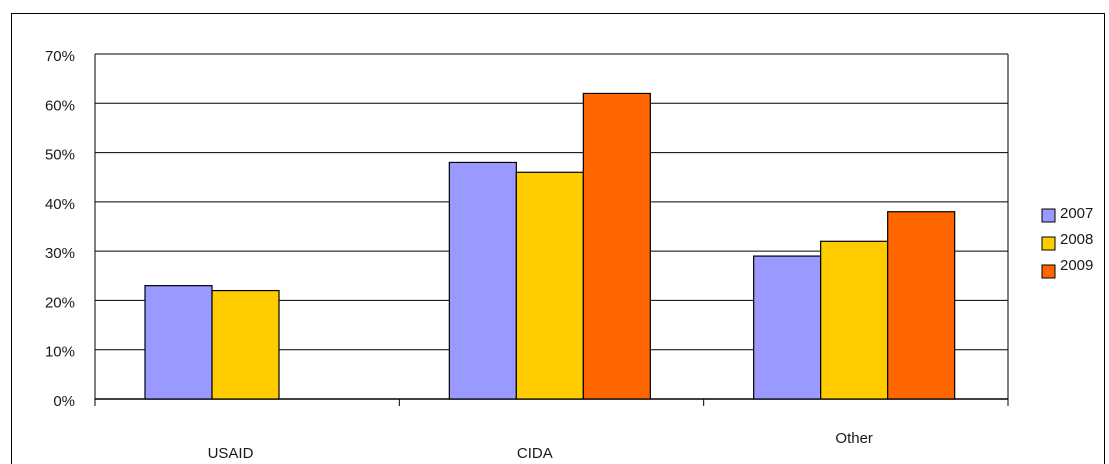 The image size is (1109, 464). I want to click on legend-label-2009: 2009, so click(1076, 265).